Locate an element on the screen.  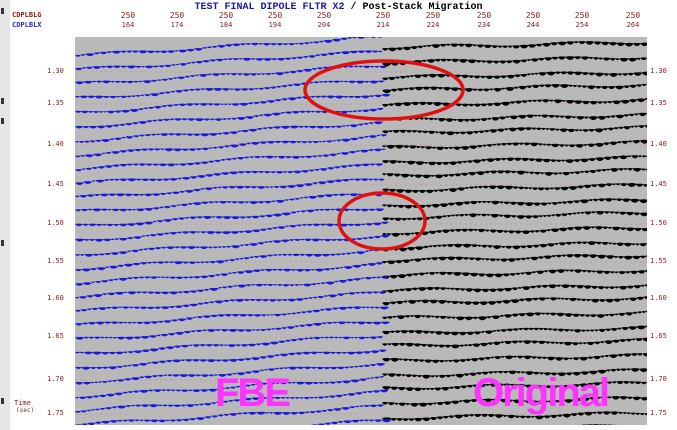
time-tick-left: 1.30 is located at coordinates (55, 71).